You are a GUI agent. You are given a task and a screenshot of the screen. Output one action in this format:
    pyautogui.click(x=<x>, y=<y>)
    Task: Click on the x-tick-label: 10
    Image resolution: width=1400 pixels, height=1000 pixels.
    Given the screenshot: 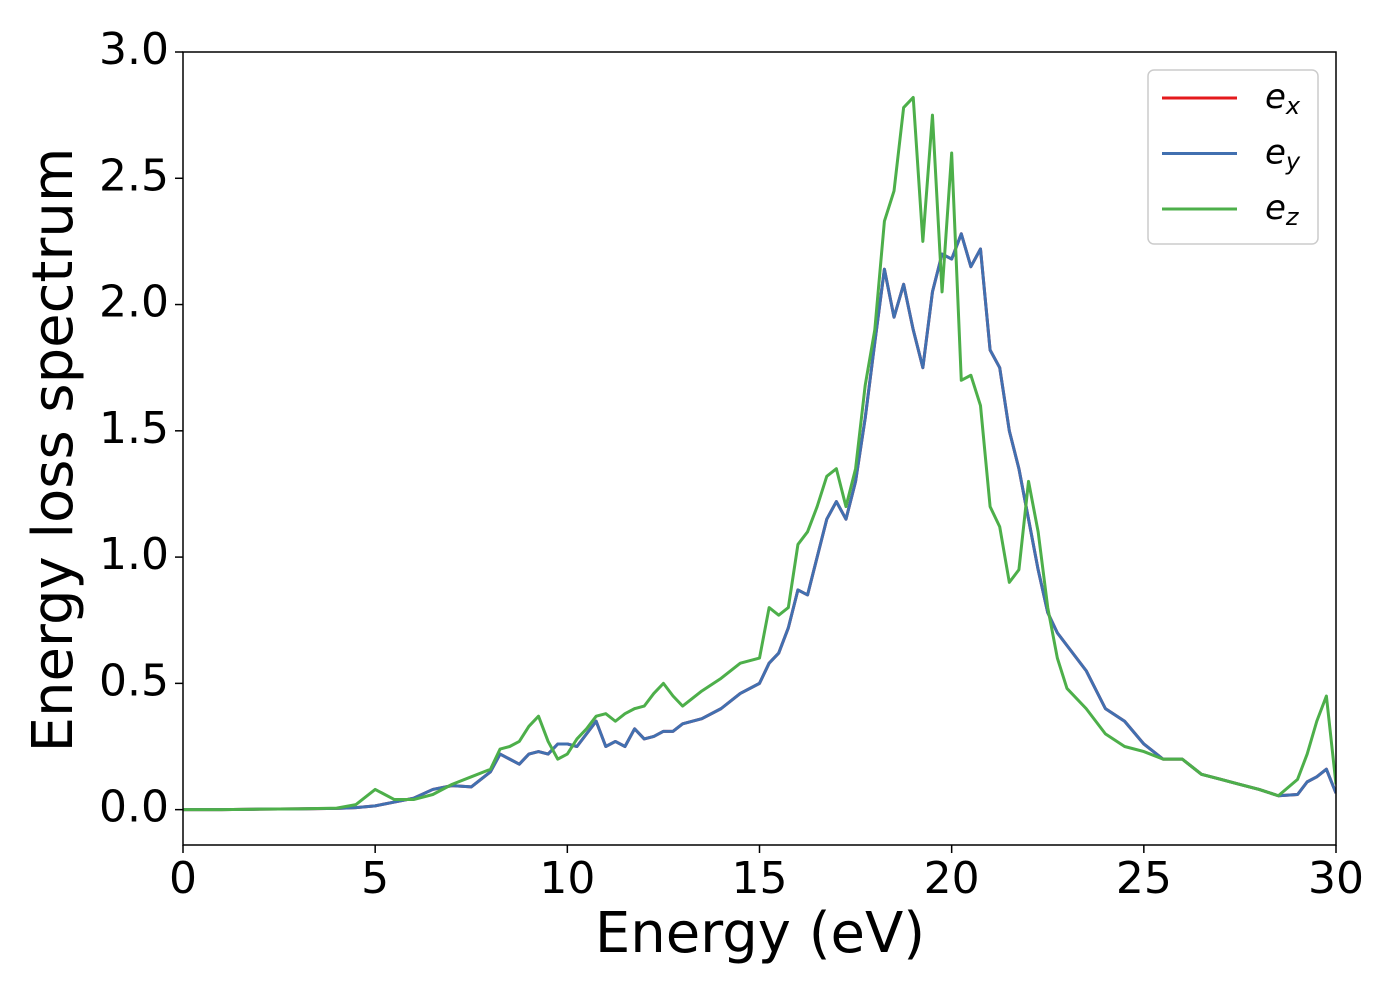 What is the action you would take?
    pyautogui.click(x=567, y=878)
    